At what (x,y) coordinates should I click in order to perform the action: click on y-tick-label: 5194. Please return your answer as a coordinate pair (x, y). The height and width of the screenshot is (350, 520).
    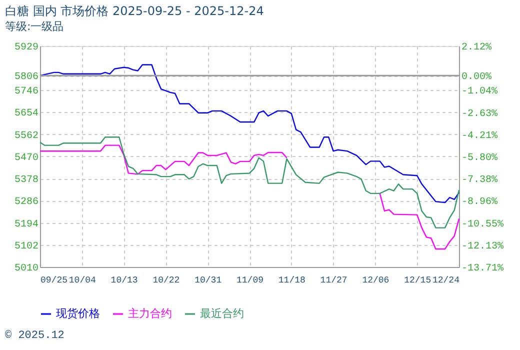
    Looking at the image, I should click on (26, 224).